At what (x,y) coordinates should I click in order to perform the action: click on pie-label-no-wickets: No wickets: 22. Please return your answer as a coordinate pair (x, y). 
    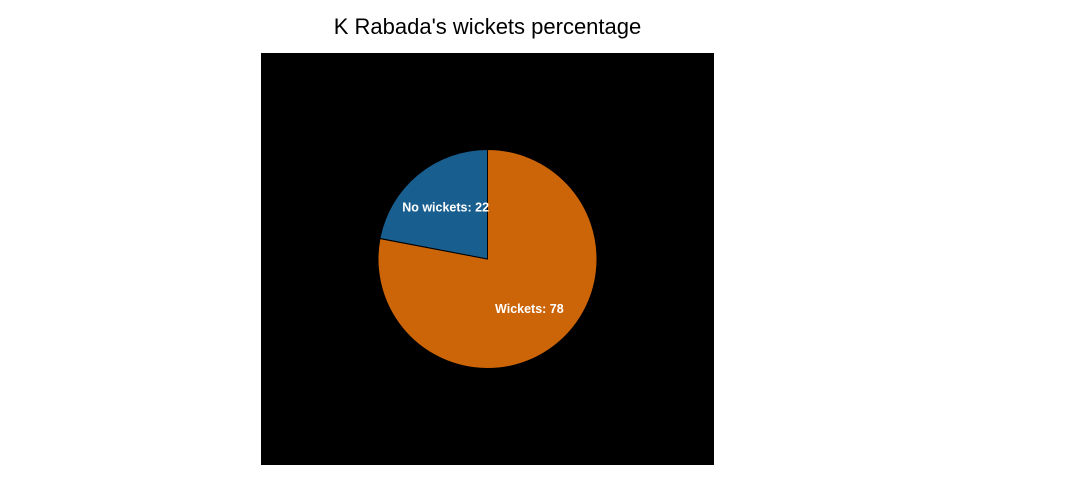
    Looking at the image, I should click on (445, 208).